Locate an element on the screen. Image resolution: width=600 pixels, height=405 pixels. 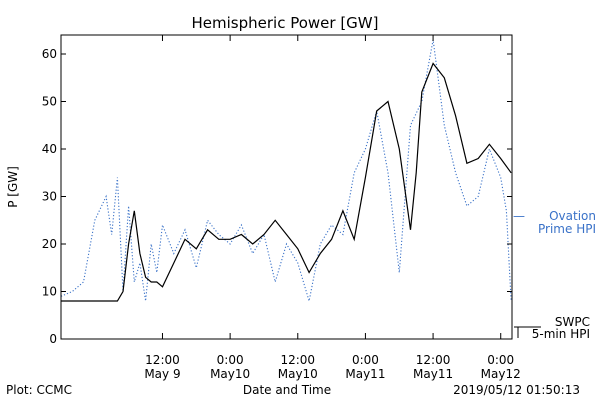
y-tick-label: 50 is located at coordinates (49, 102).